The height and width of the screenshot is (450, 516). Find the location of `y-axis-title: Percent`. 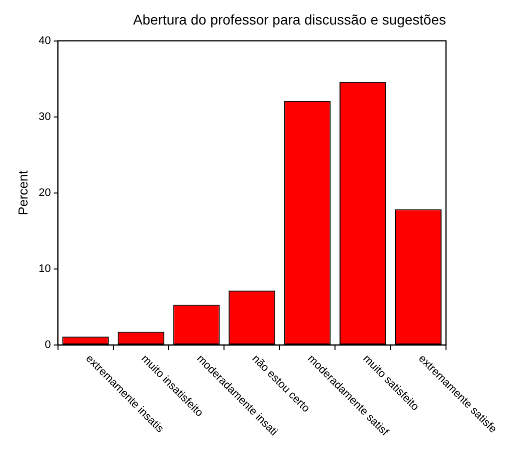

y-axis-title: Percent is located at coordinates (22, 193).